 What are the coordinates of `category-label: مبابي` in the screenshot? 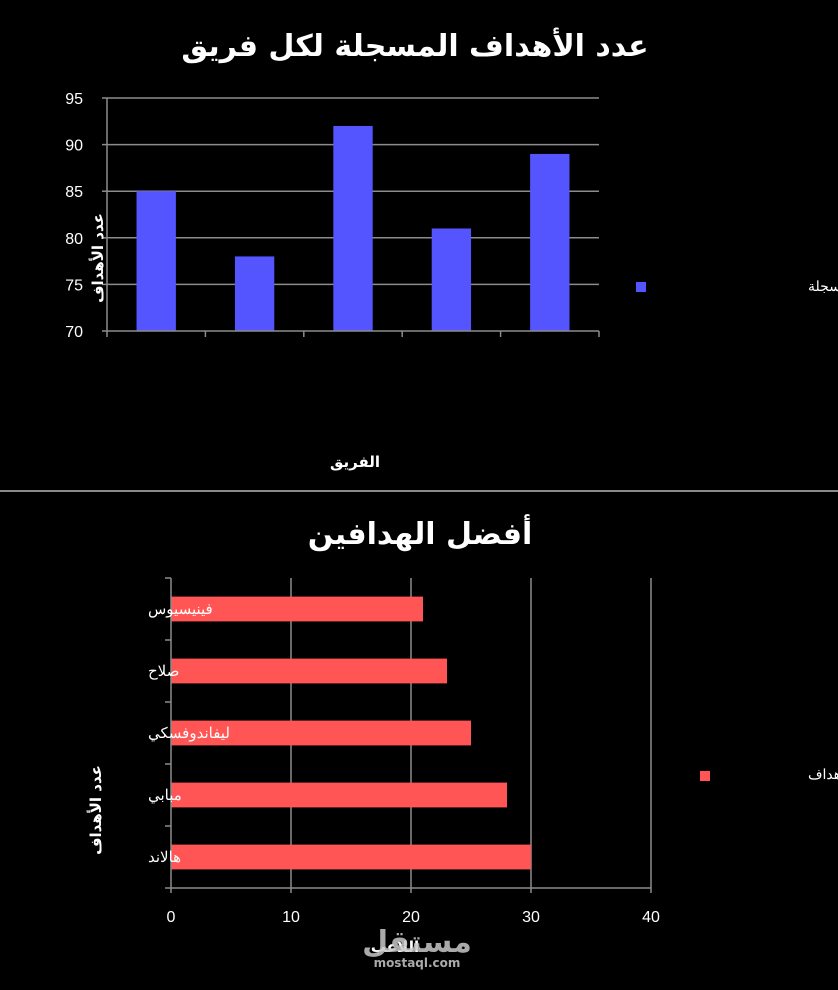 It's located at (165, 795).